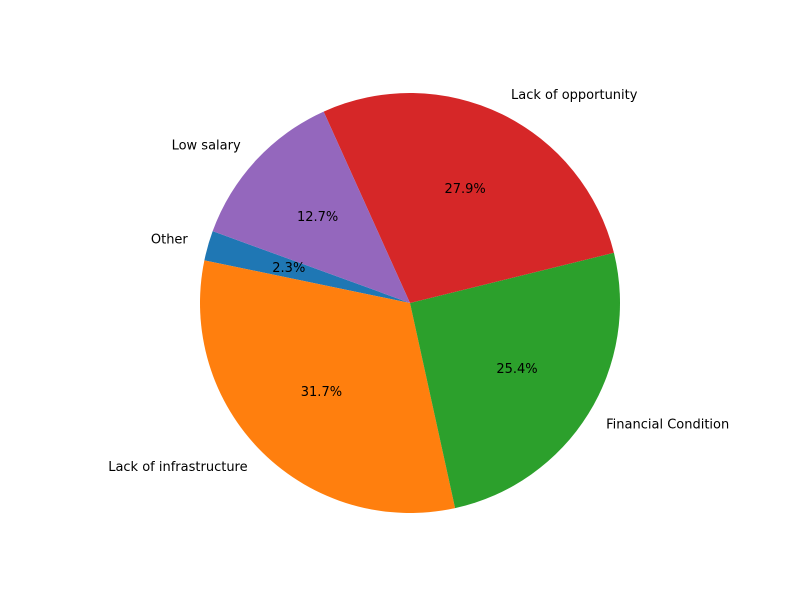 This screenshot has height=604, width=800. I want to click on slice-label-other: Other, so click(170, 239).